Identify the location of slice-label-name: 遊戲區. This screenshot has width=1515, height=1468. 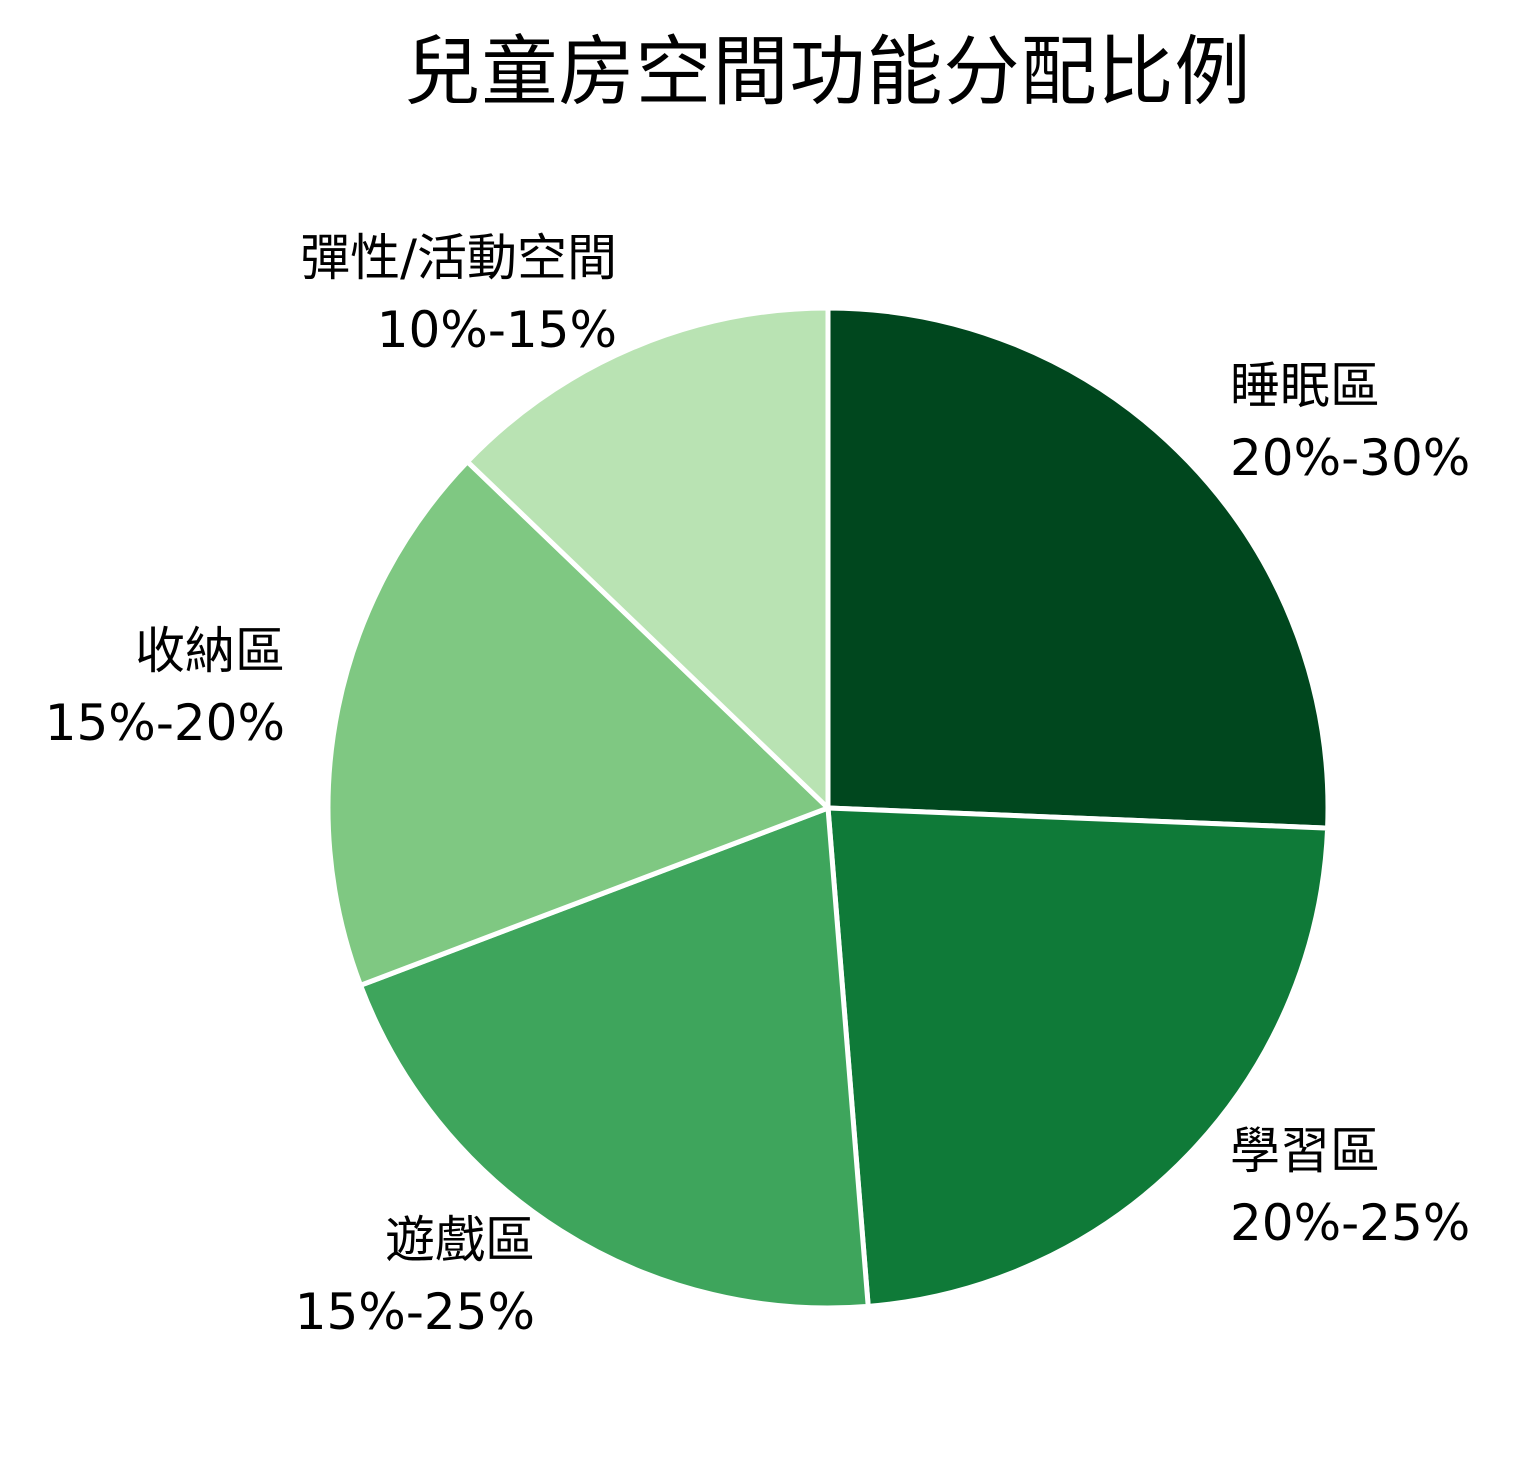
(460, 1240).